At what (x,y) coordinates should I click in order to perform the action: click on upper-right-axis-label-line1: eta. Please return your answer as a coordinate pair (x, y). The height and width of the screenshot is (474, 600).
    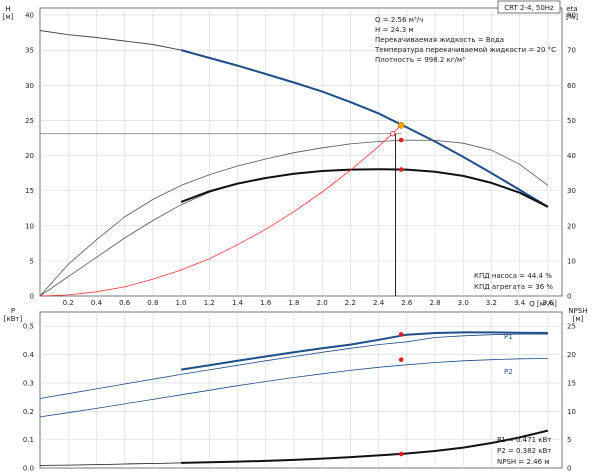
    Looking at the image, I should click on (571, 9).